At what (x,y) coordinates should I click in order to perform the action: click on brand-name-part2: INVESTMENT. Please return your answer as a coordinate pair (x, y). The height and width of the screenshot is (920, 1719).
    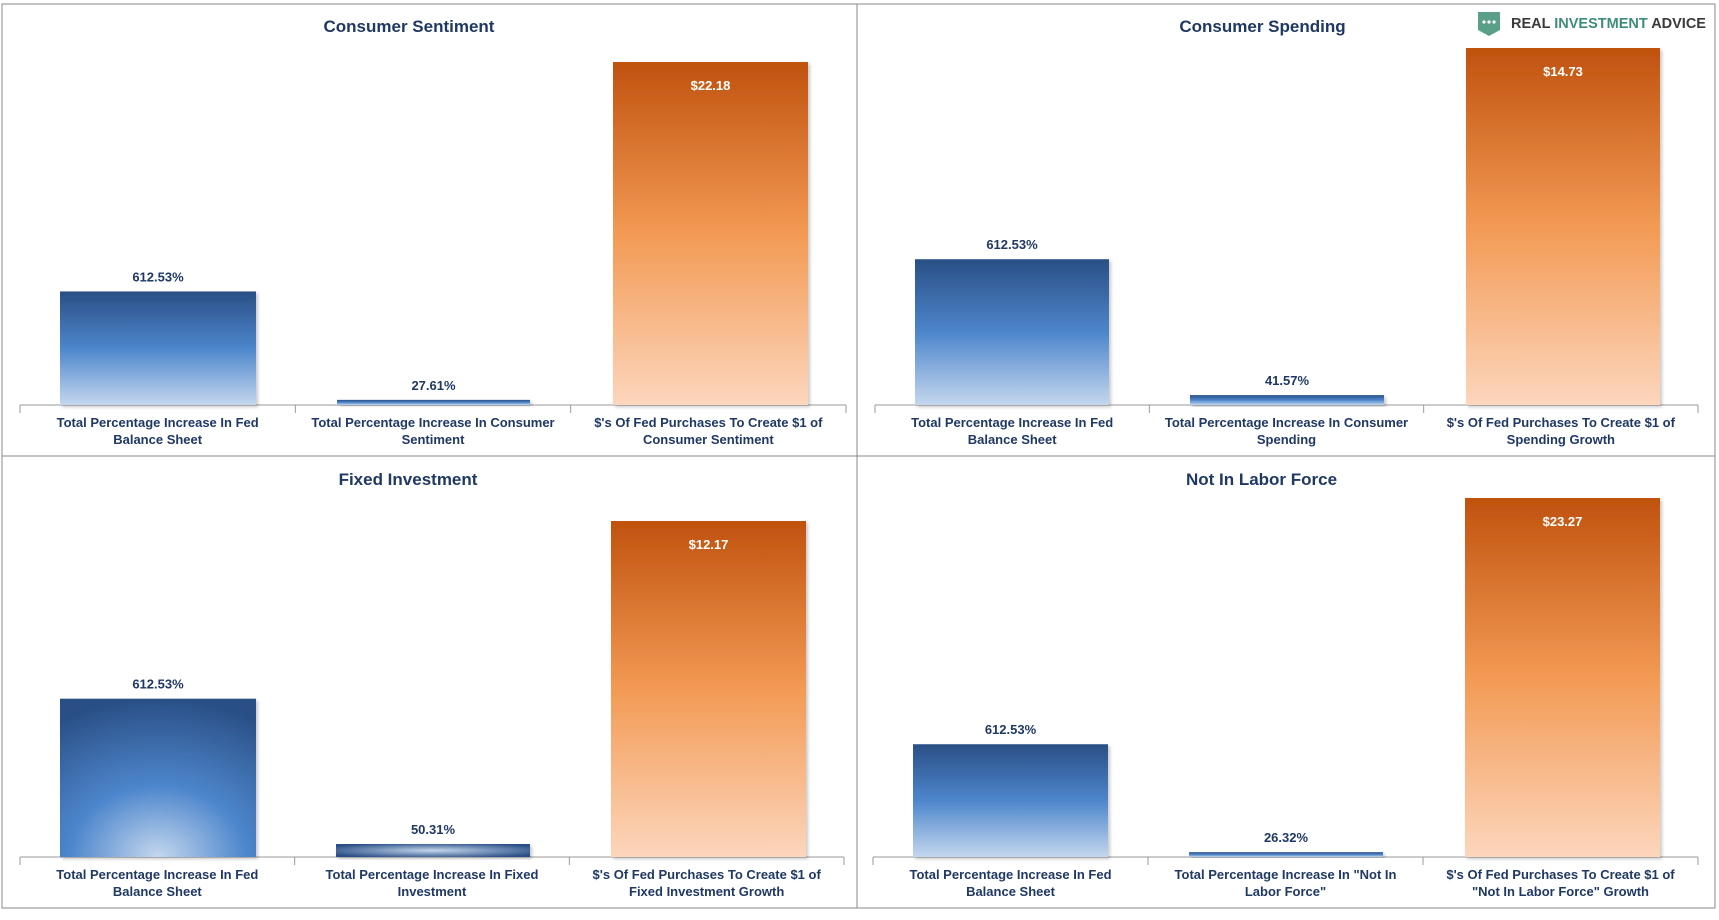
    Looking at the image, I should click on (1601, 24).